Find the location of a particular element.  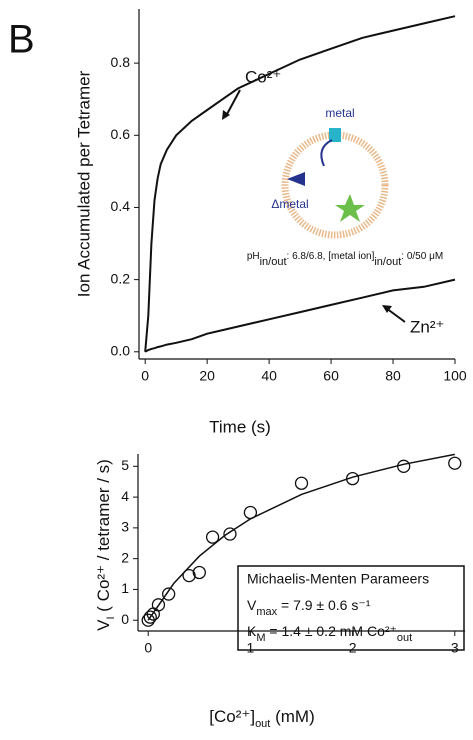

star is located at coordinates (350, 208).